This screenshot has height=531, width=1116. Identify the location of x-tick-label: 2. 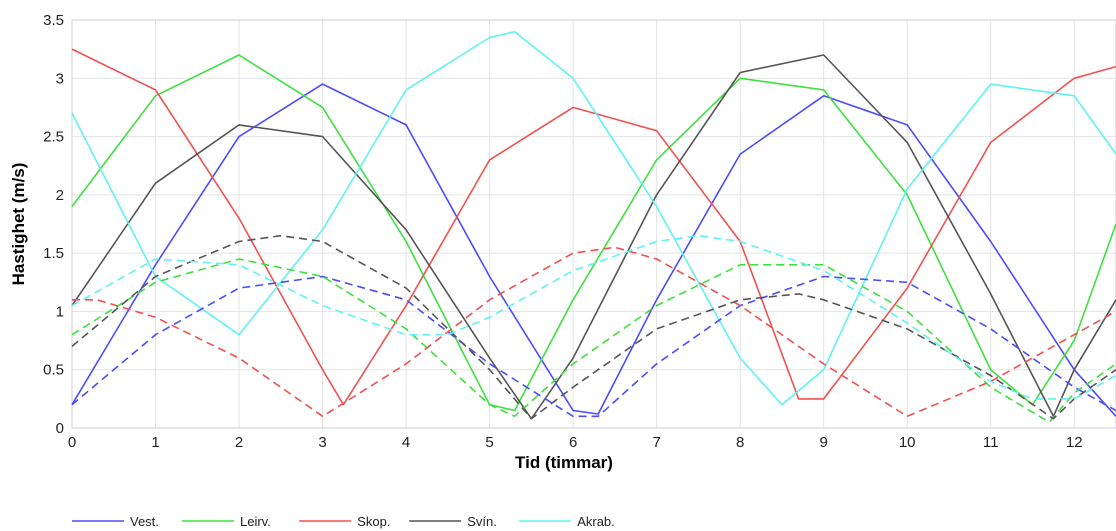
(239, 442).